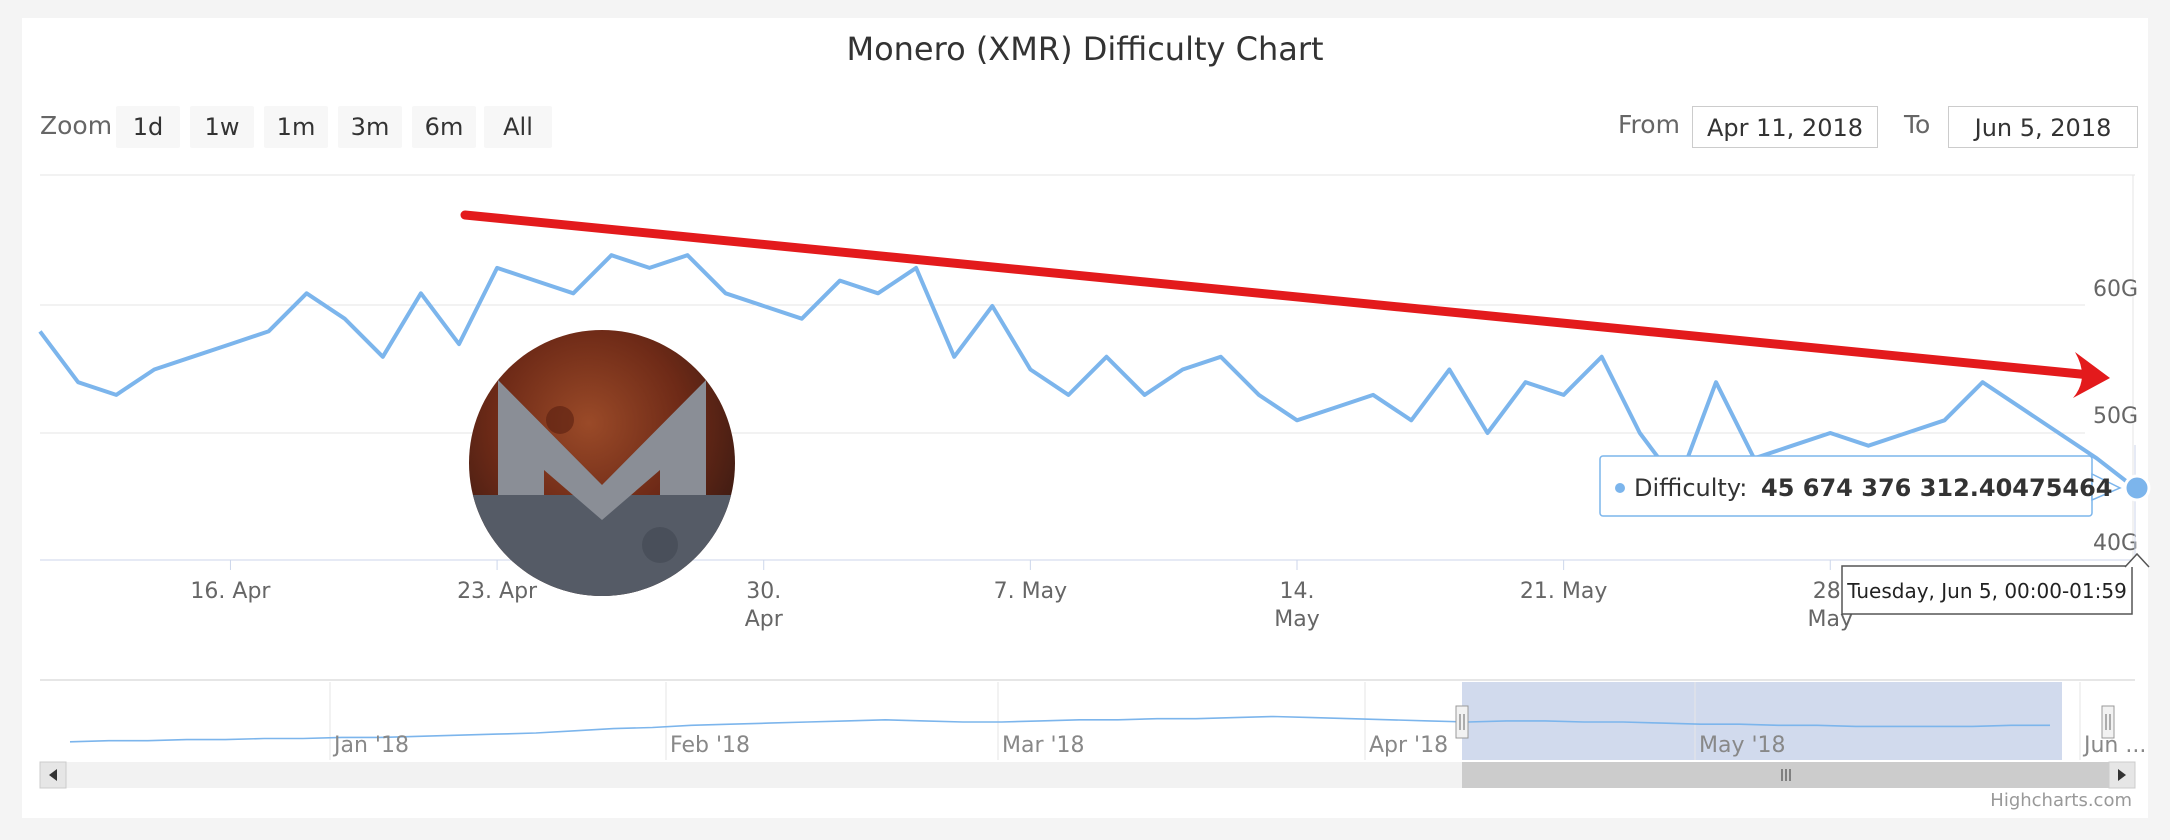  I want to click on svg-text:Difficulty: 45 674 376 3: Difficulty: 45 674 376 312.40475464, so click(1873, 488).